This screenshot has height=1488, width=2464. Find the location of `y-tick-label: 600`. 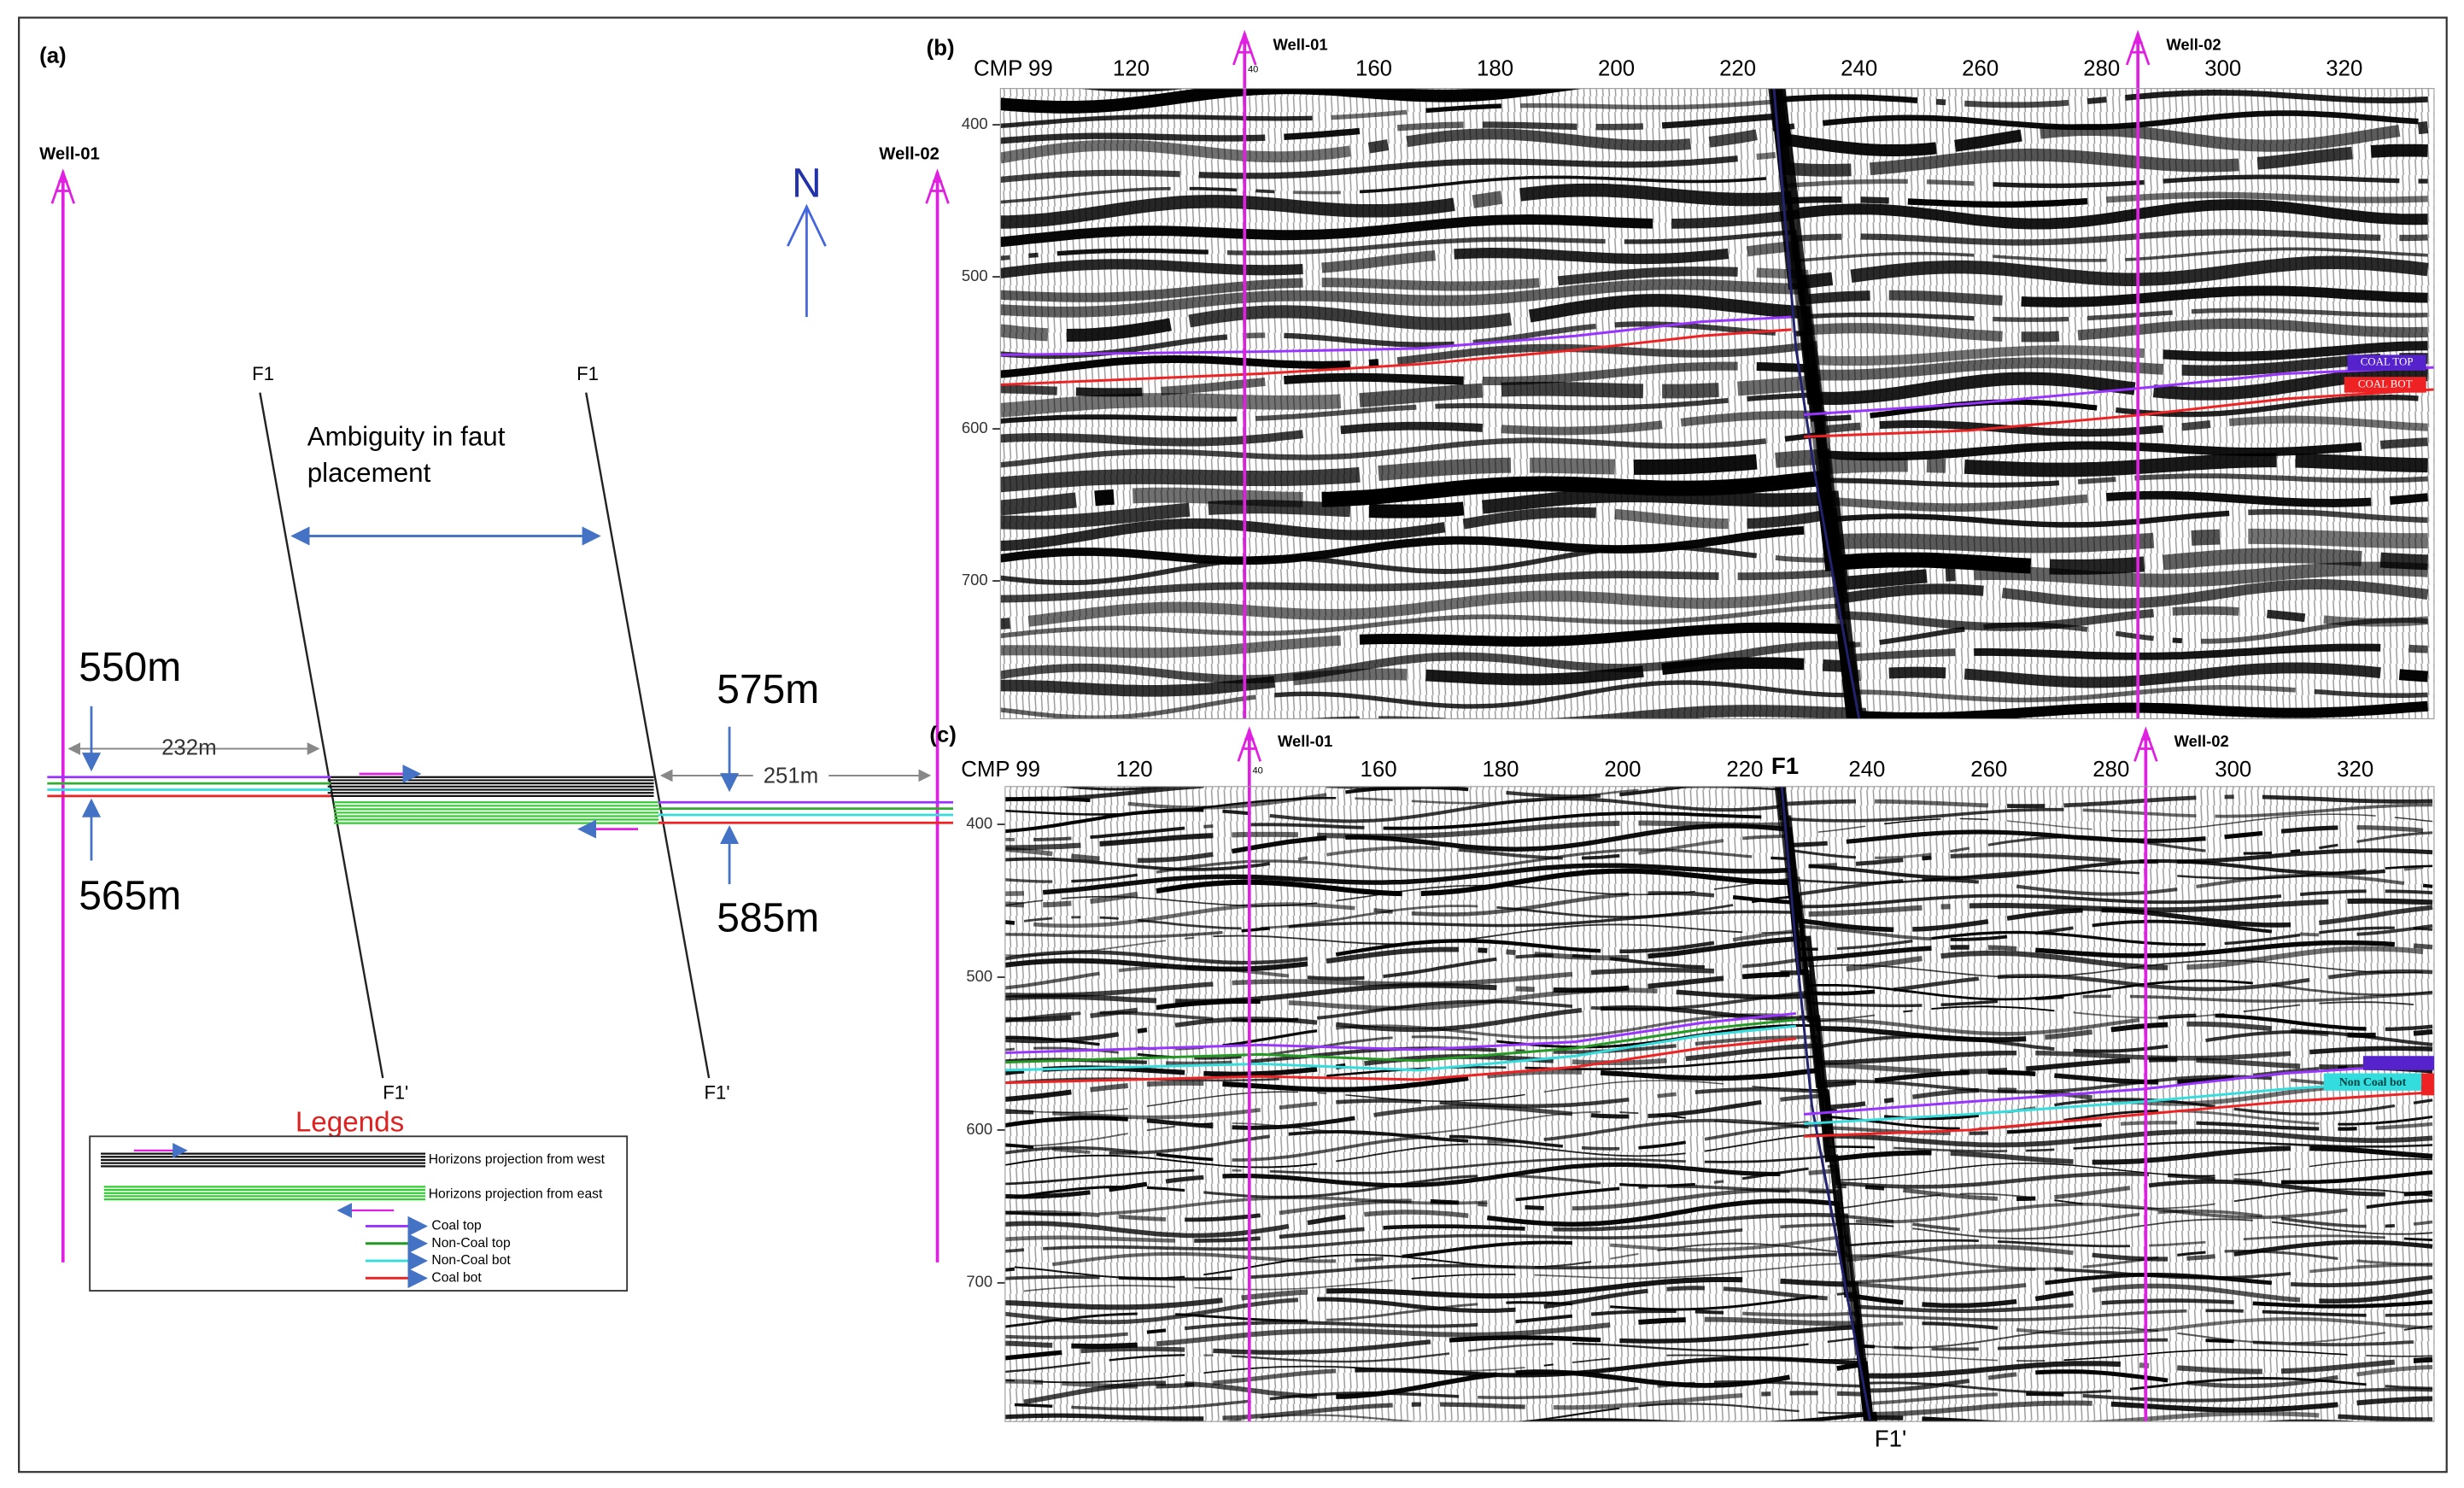

y-tick-label: 600 is located at coordinates (975, 427).